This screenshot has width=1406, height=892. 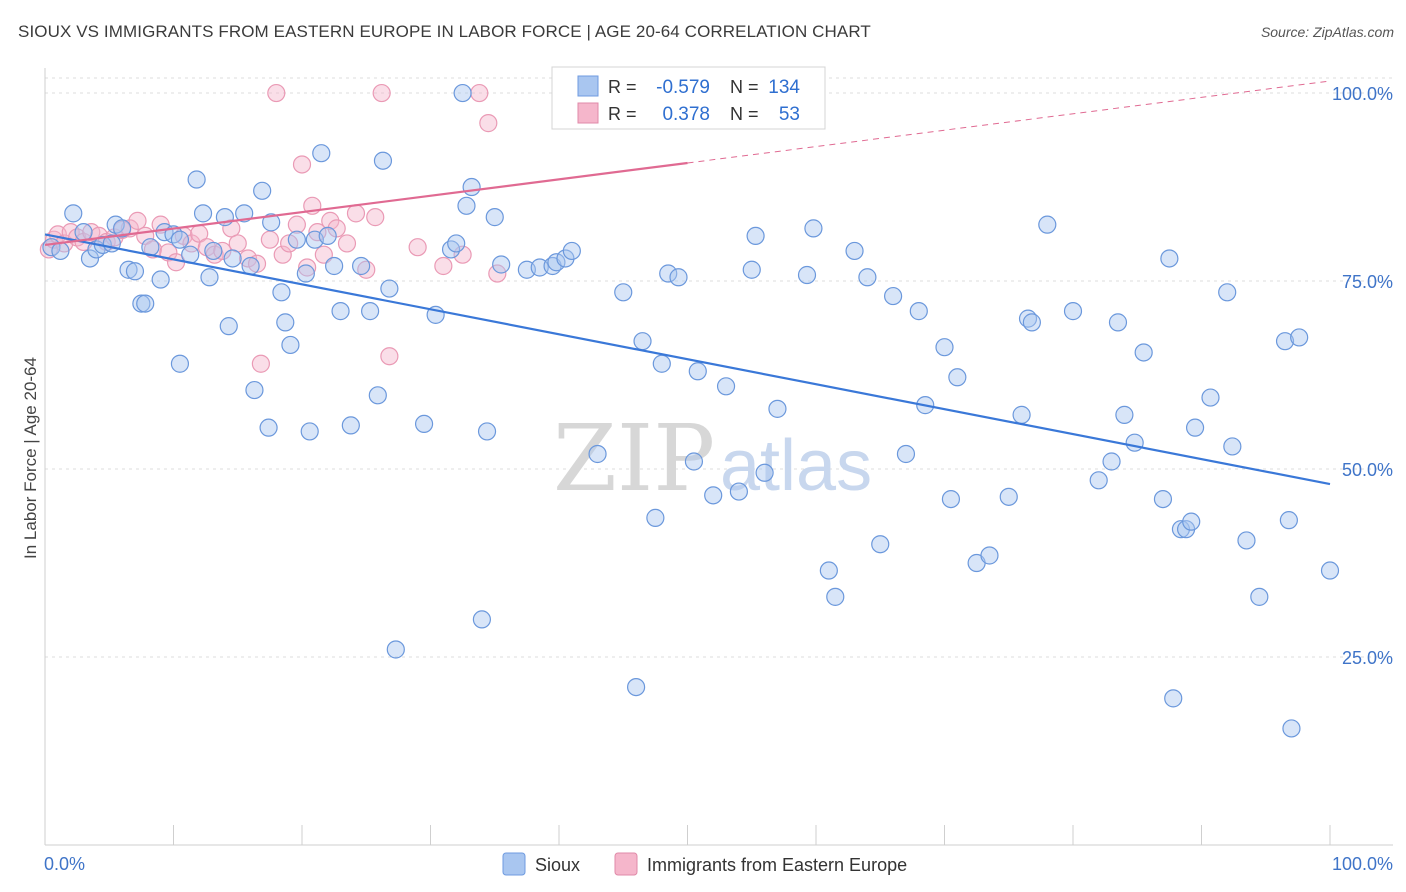 What do you see at coordinates (634, 458) in the screenshot?
I see `watermark-zip: ZIP` at bounding box center [634, 458].